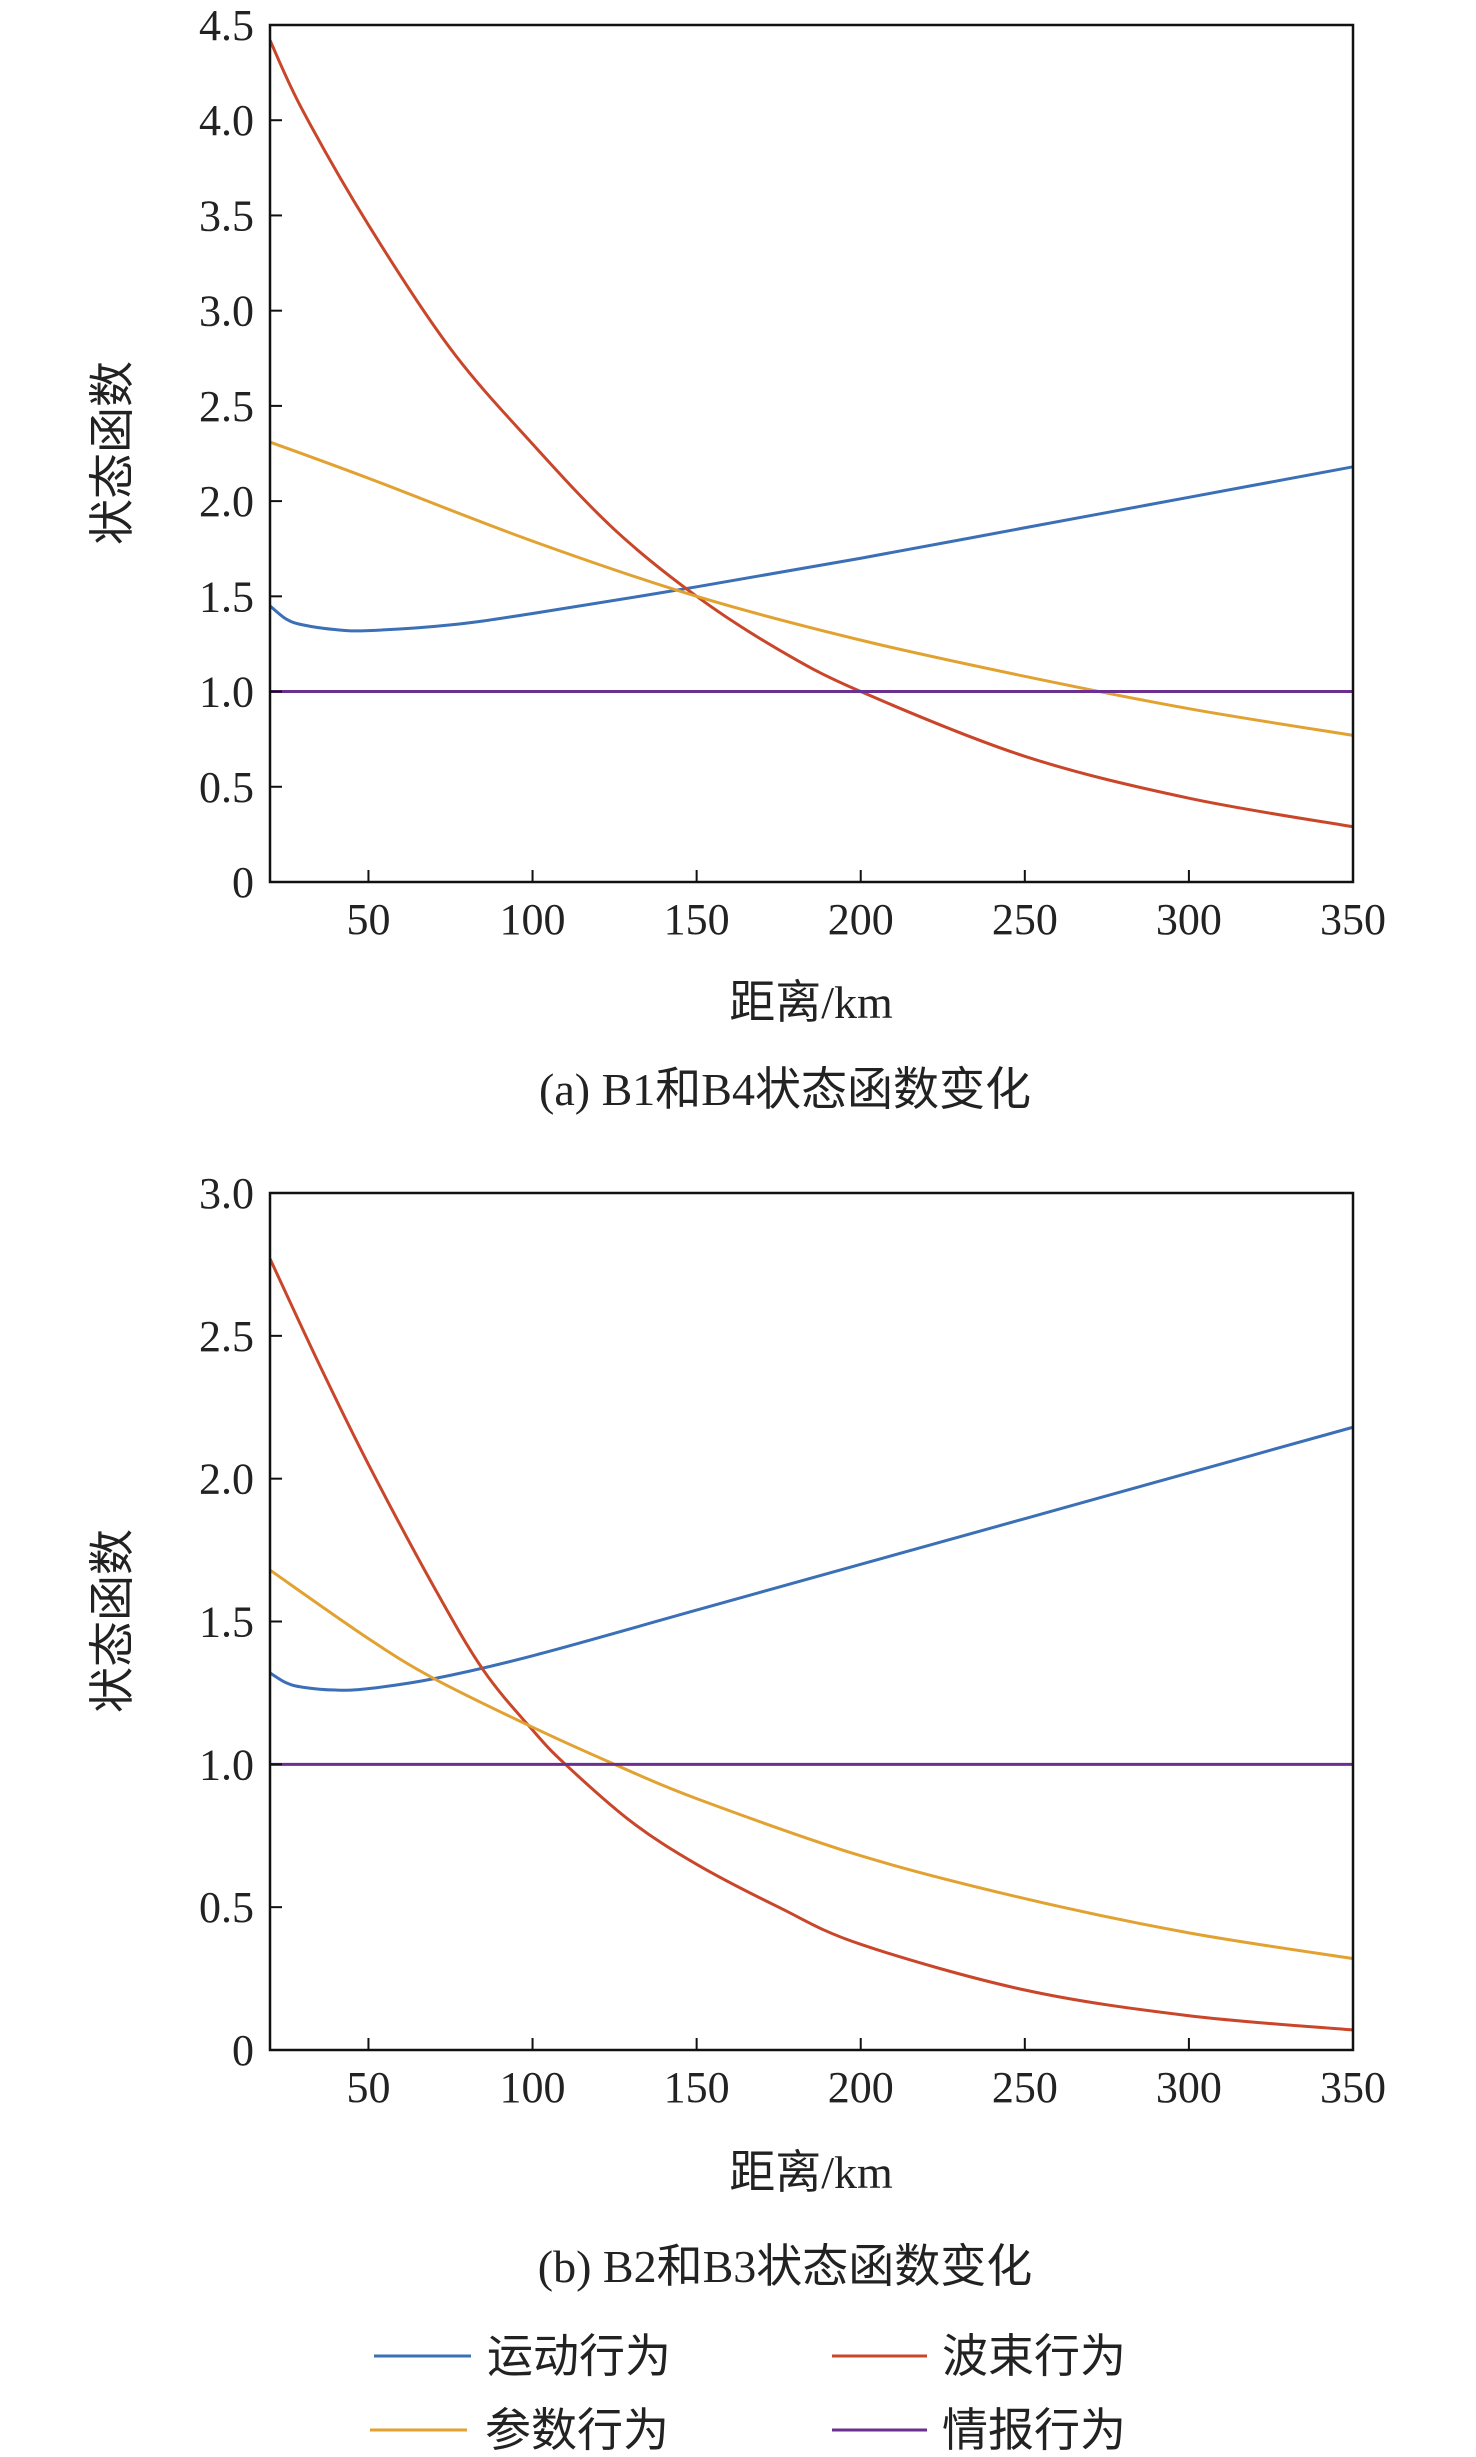 Image resolution: width=1476 pixels, height=2457 pixels. Describe the element at coordinates (577, 2430) in the screenshot. I see `legend-label-param: 参数行为` at that location.